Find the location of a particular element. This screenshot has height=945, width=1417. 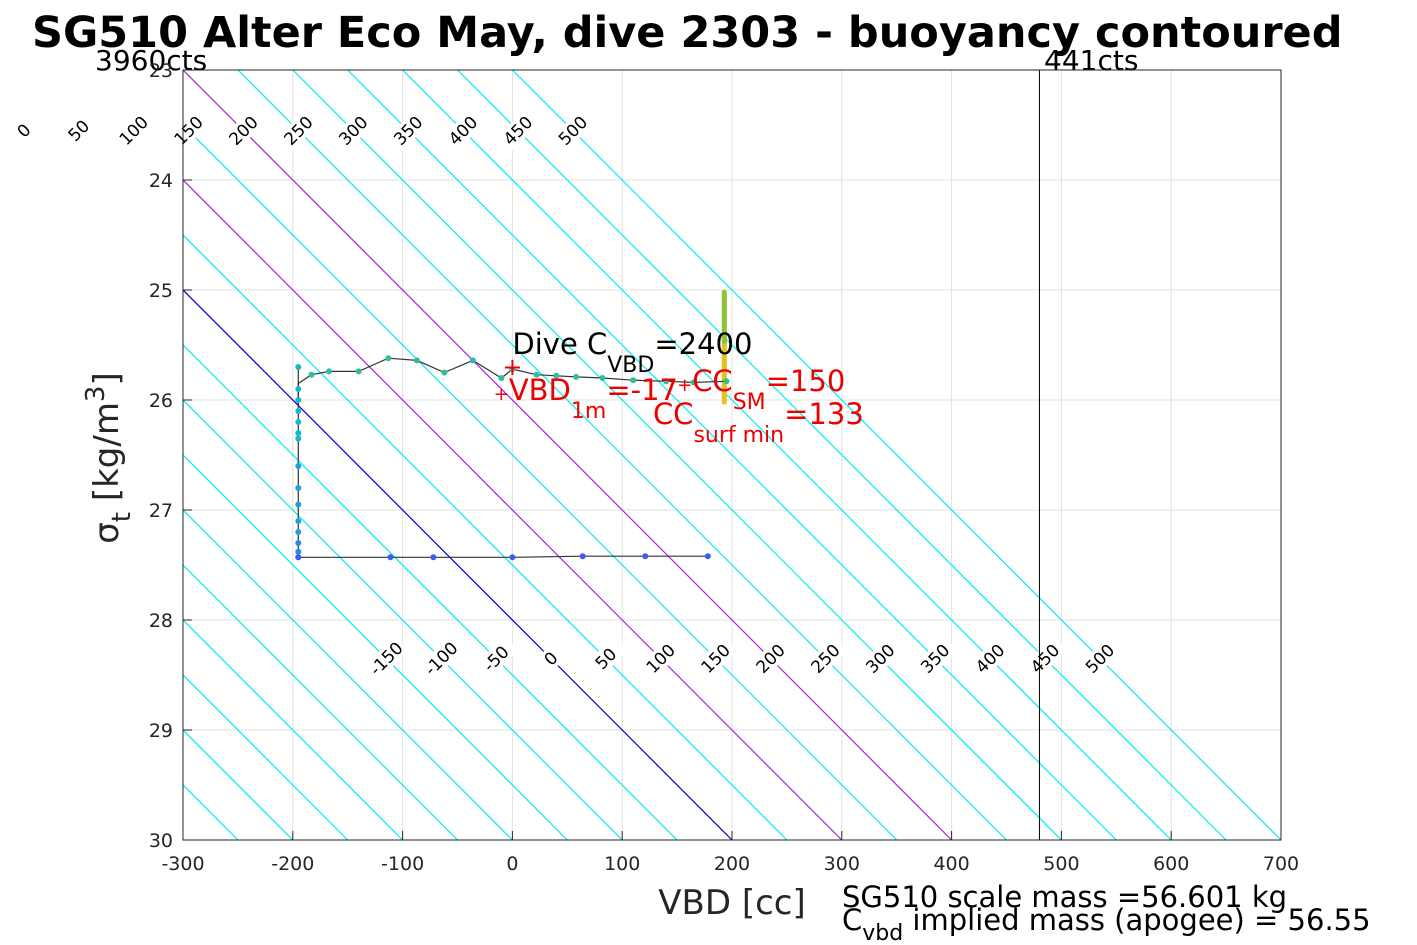

cc-surf-min-label: CCsurf min=133 is located at coordinates (758, 422).